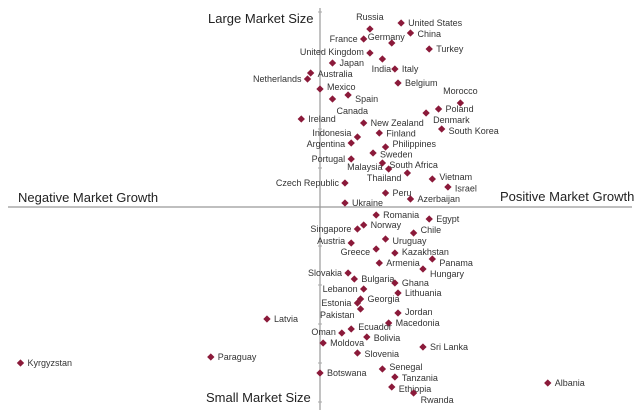  I want to click on point-label: Australia, so click(335, 74).